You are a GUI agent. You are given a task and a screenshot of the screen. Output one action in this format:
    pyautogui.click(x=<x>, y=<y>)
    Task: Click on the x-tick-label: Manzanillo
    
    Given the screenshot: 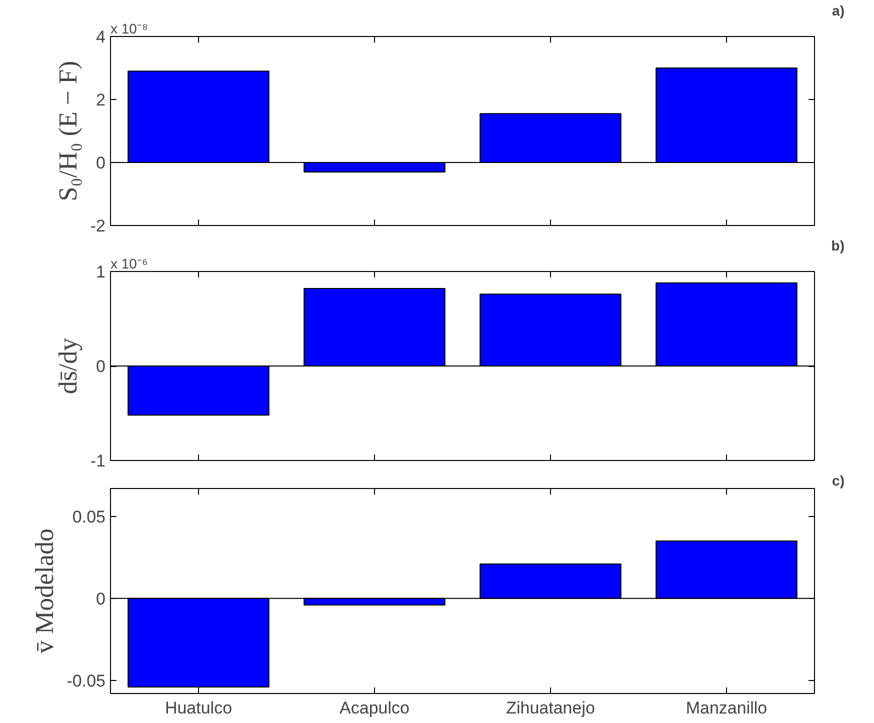 What is the action you would take?
    pyautogui.click(x=727, y=708)
    